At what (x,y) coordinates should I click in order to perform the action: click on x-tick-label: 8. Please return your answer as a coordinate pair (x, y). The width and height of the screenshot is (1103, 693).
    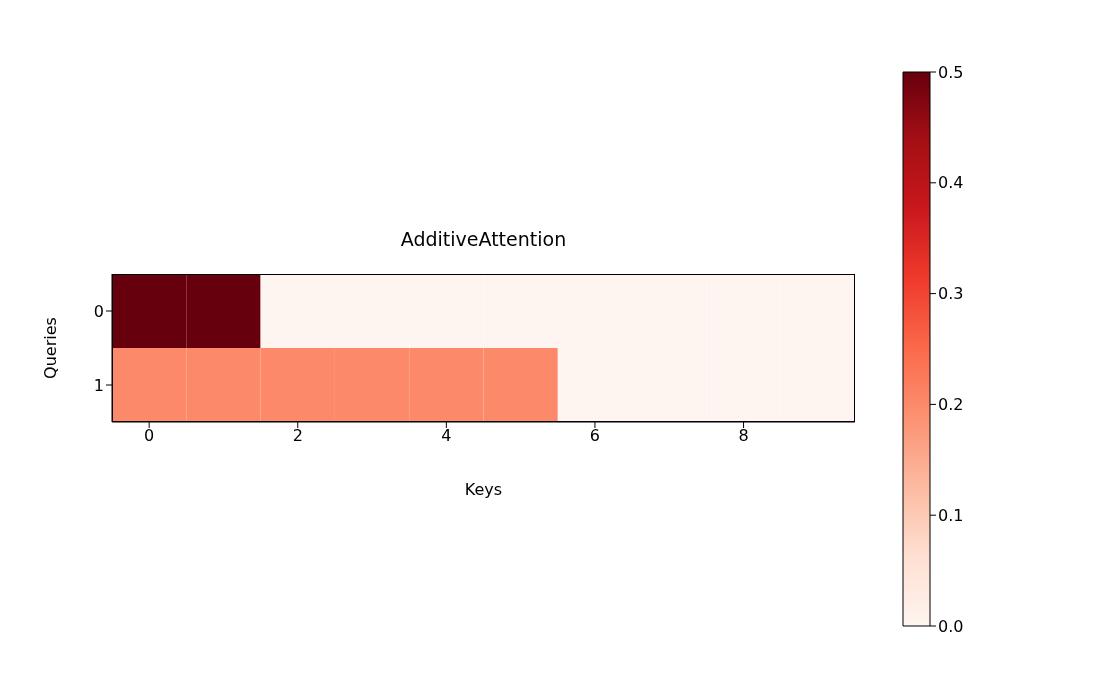
    Looking at the image, I should click on (743, 436).